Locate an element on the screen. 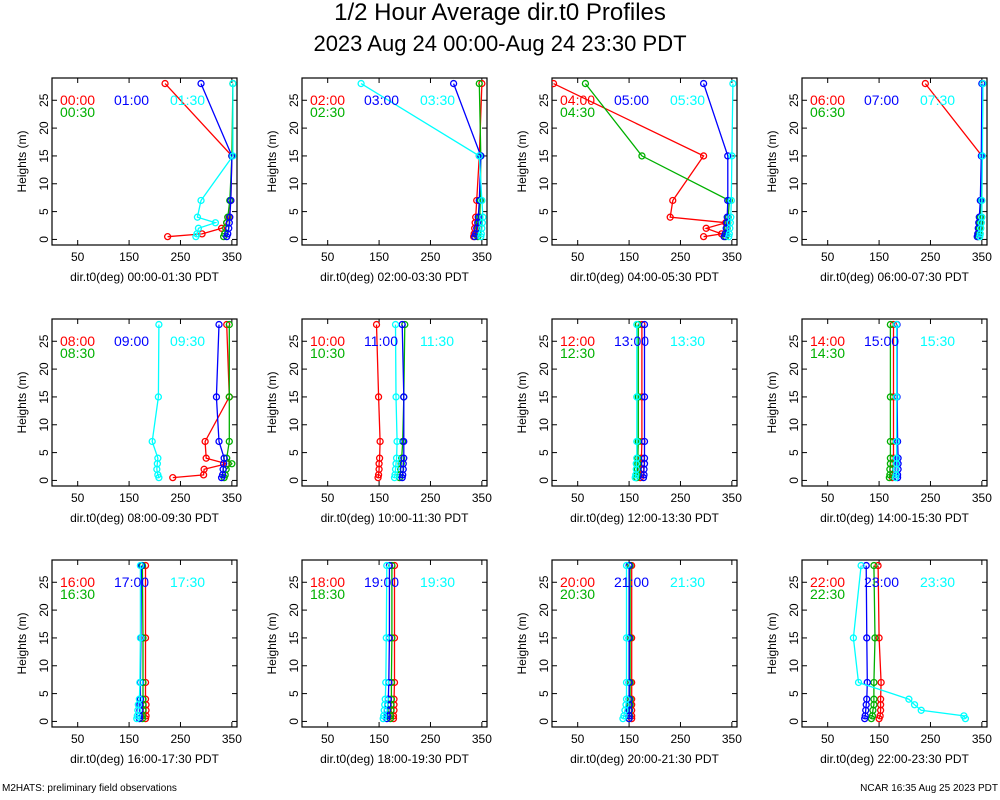 The image size is (1000, 800). x-axis-label: dir.t0(deg) 00:00-01:30 PDT is located at coordinates (144, 277).